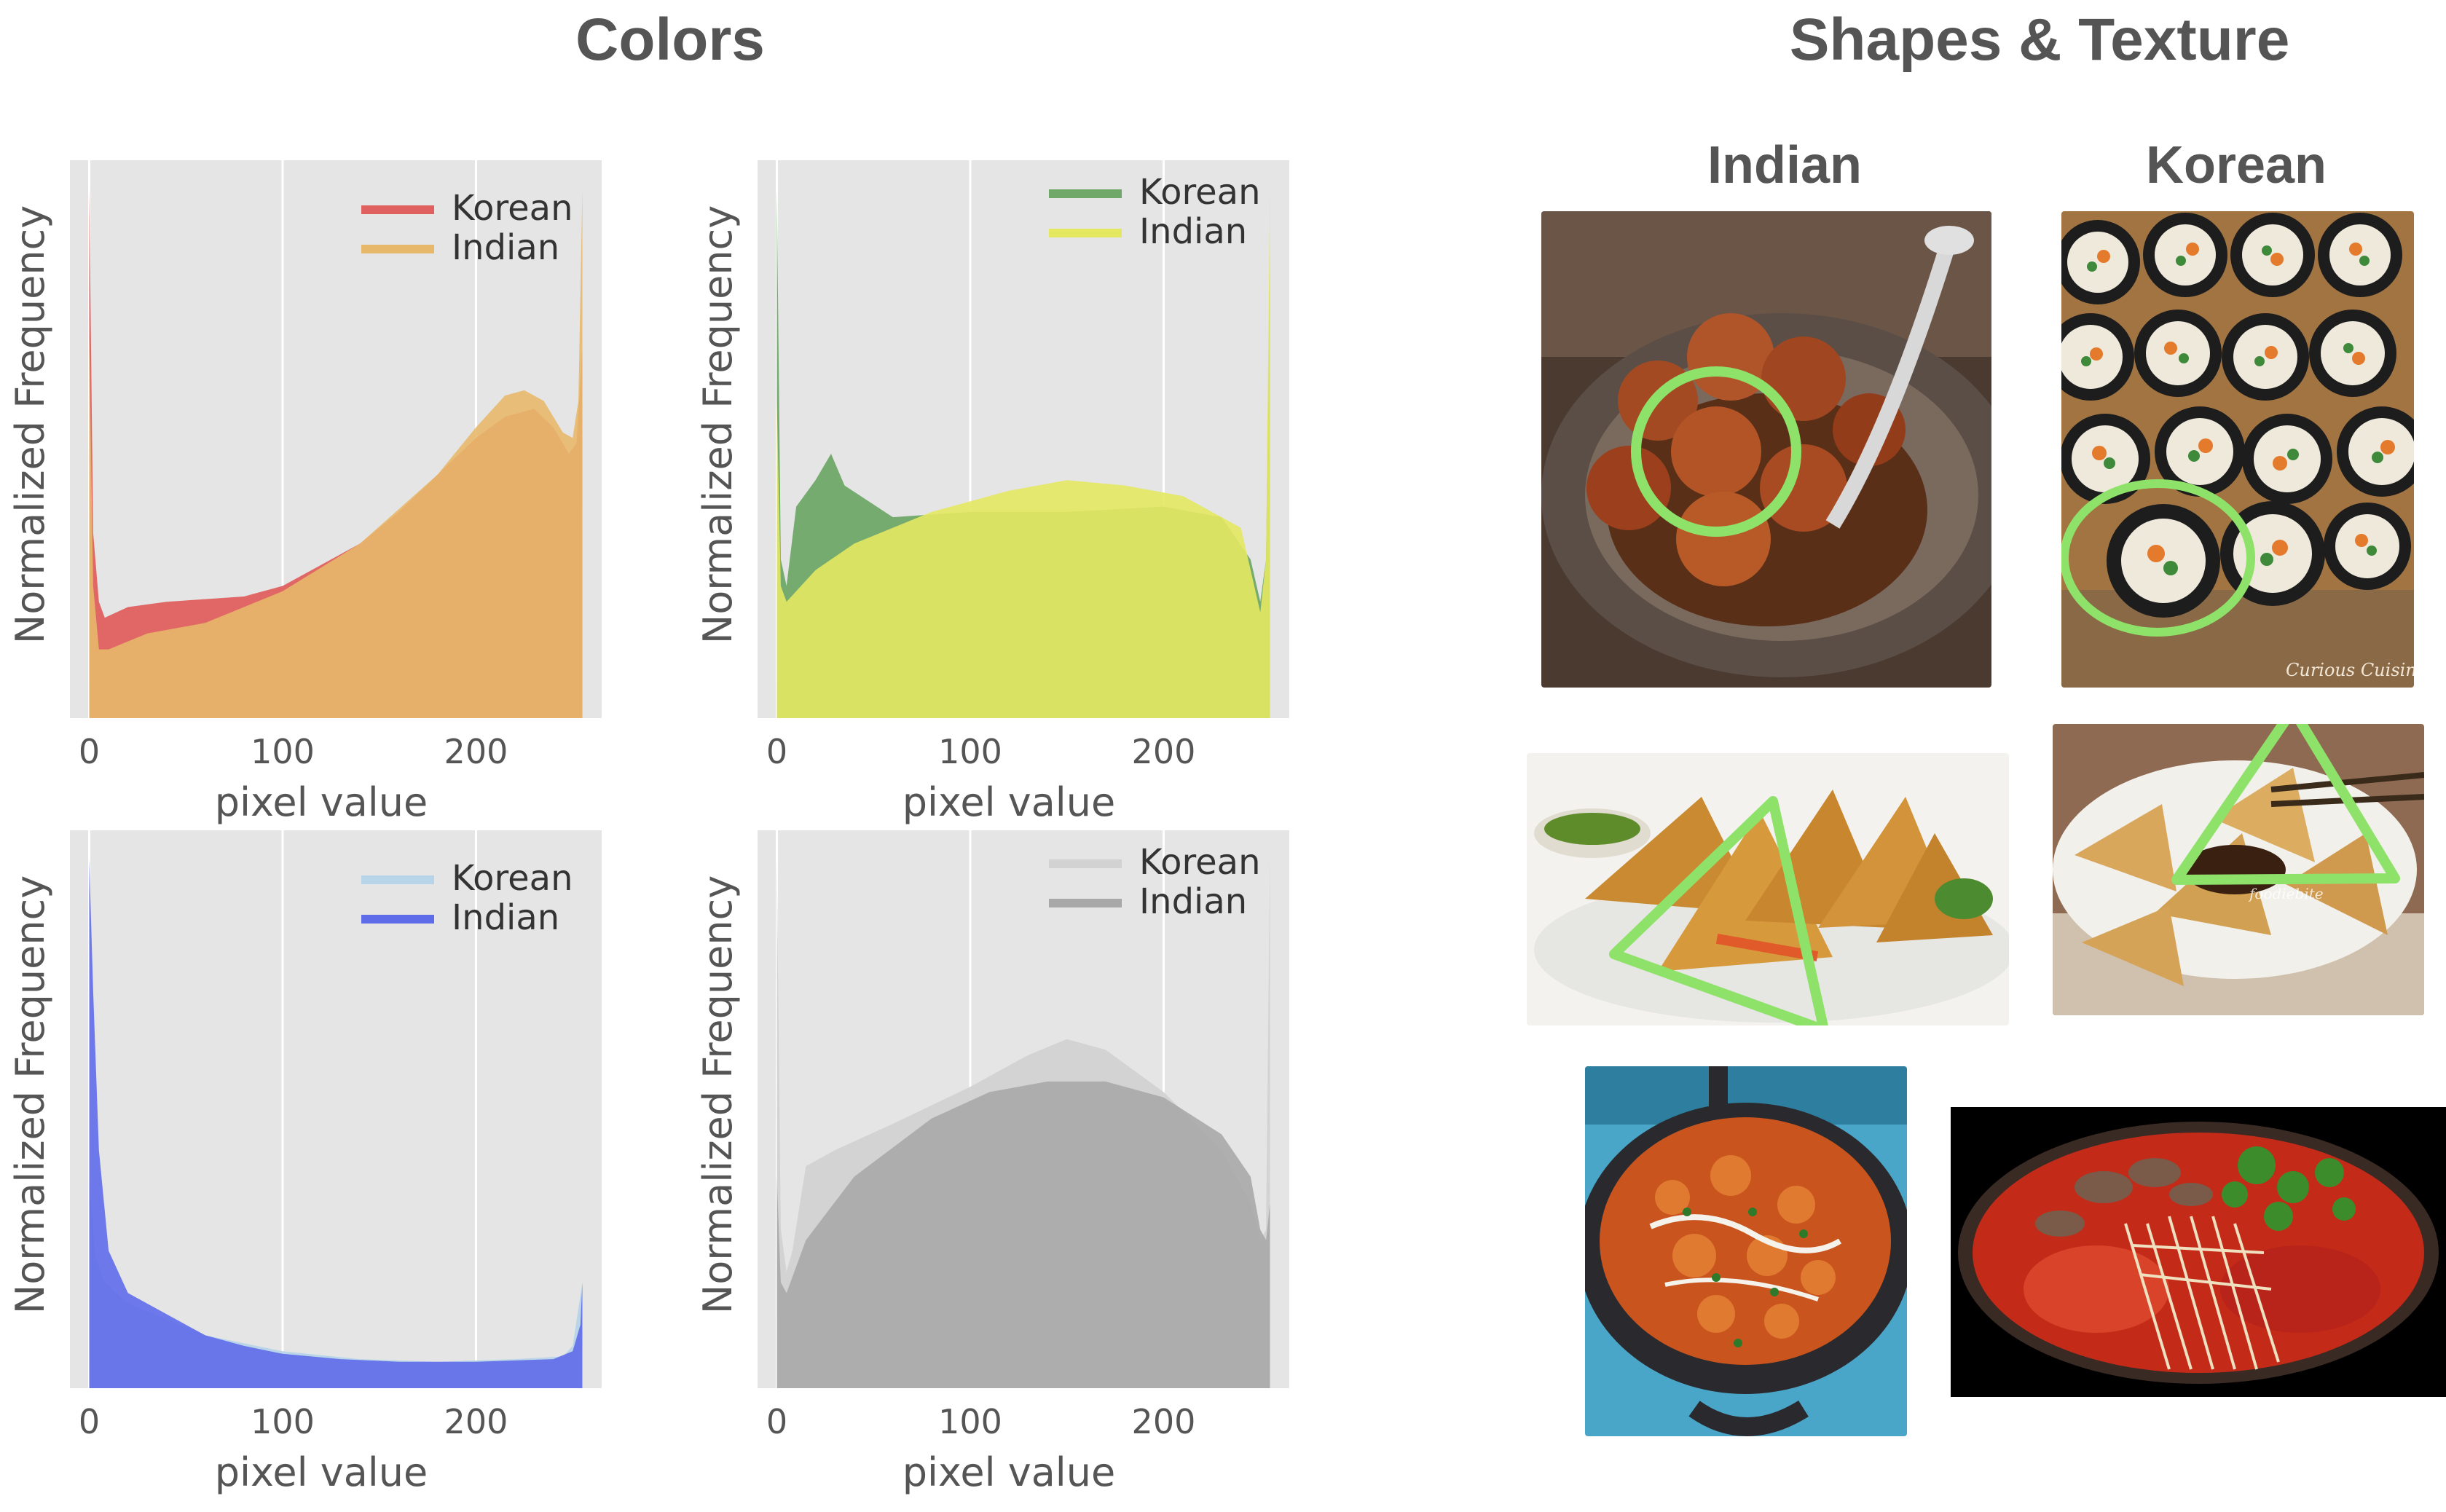 This screenshot has height=1512, width=2446. Describe the element at coordinates (2350, 670) in the screenshot. I see `photo-credit-kimbap: Curious Cuisiniere` at that location.